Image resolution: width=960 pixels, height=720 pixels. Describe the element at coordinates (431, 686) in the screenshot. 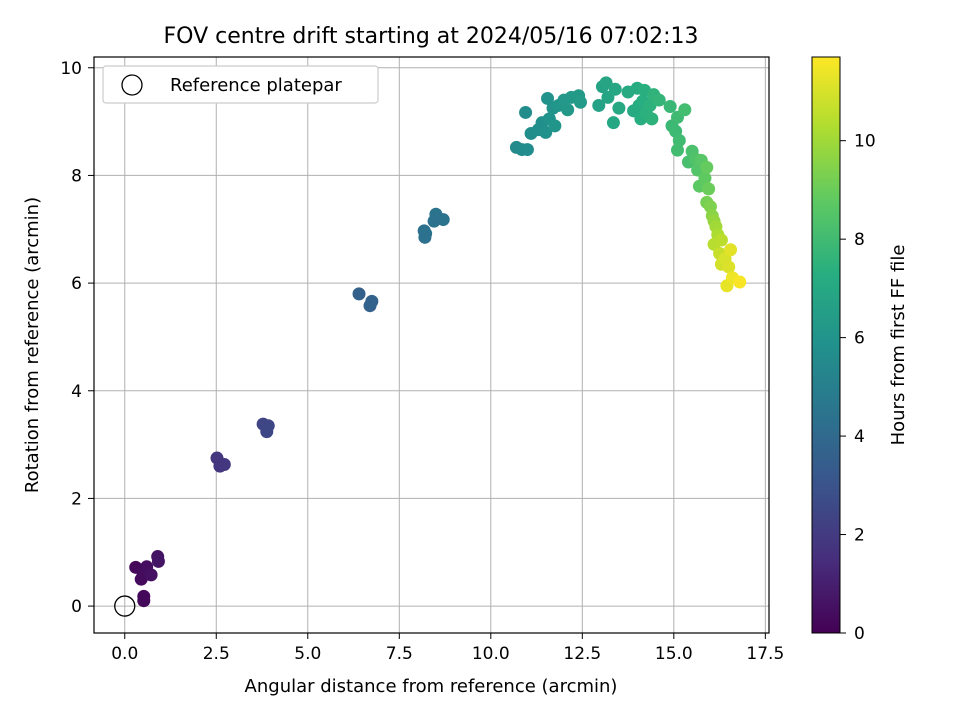

I see `x-axis-label: Angular distance from reference (arcmin)` at that location.